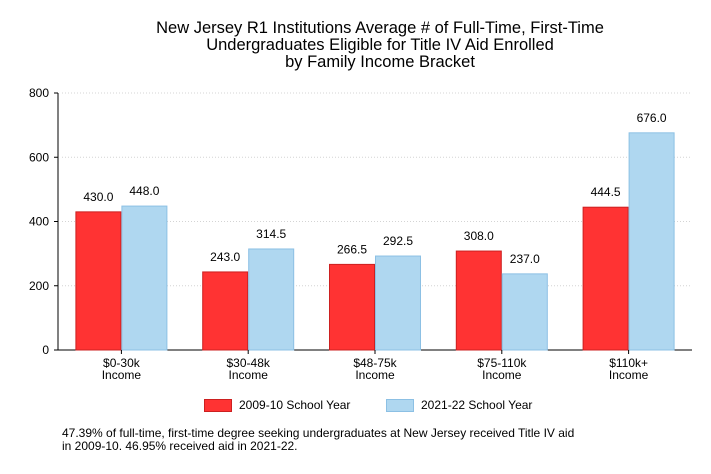 This screenshot has width=711, height=474. Describe the element at coordinates (98, 197) in the screenshot. I see `data-label: 430.0` at that location.